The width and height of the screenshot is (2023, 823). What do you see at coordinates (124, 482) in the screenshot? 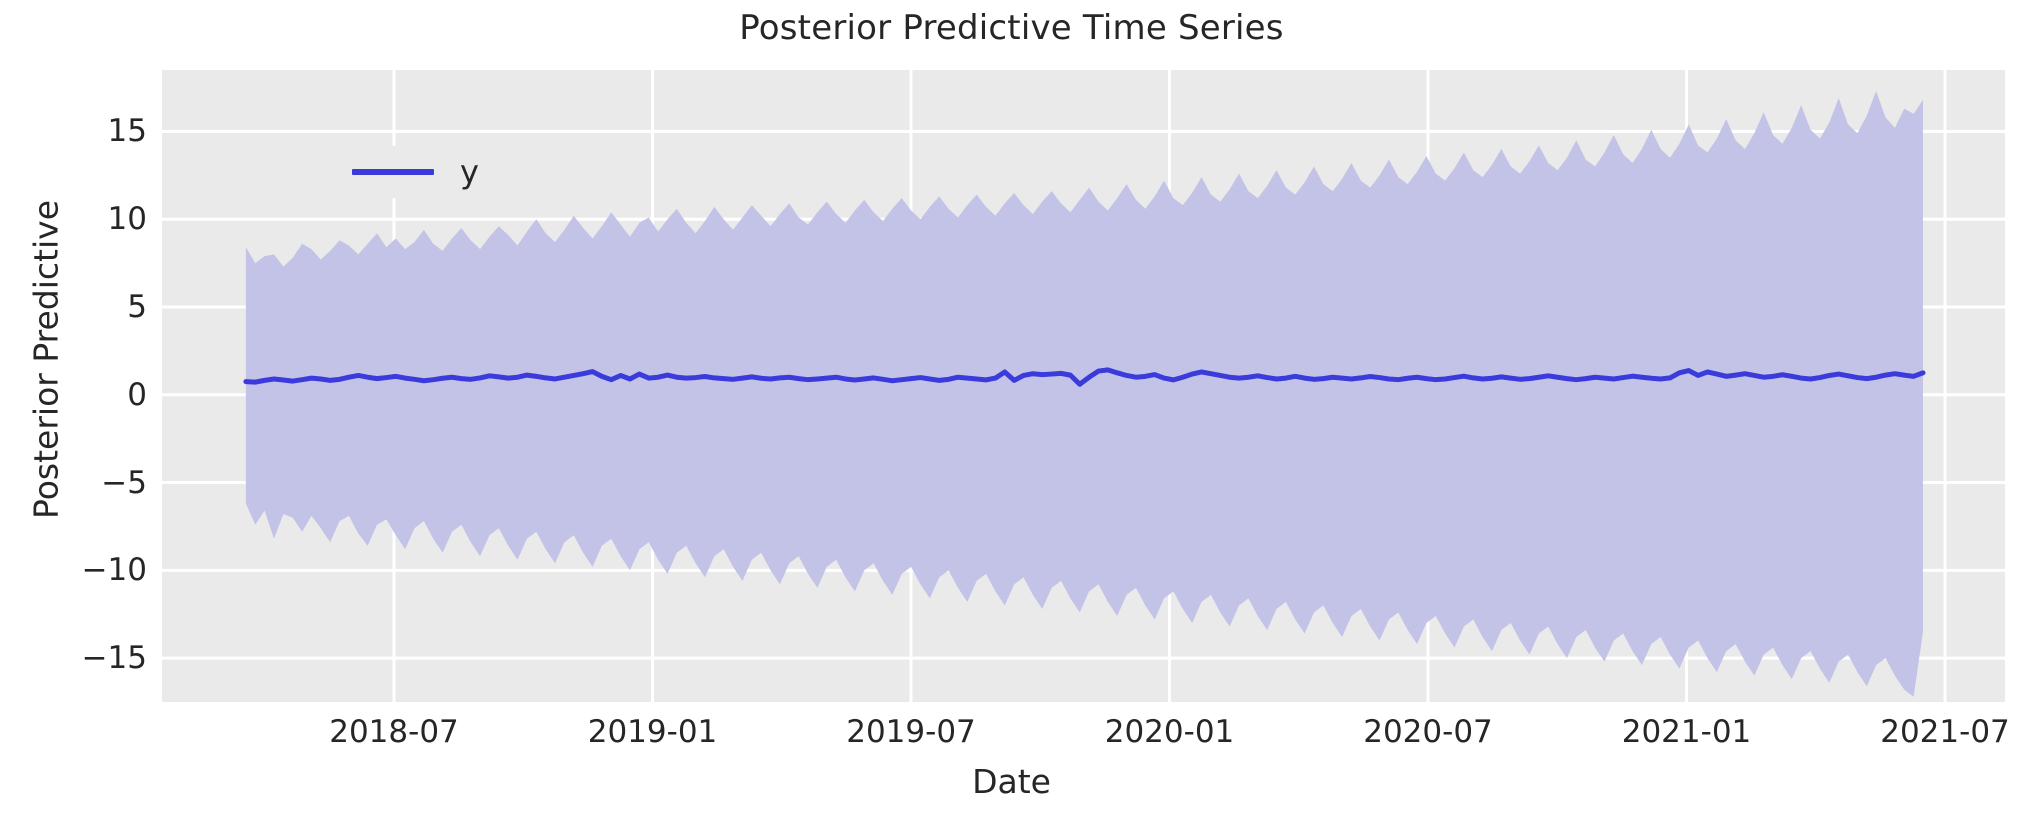
I see `y-tick-label: −5` at bounding box center [124, 482].